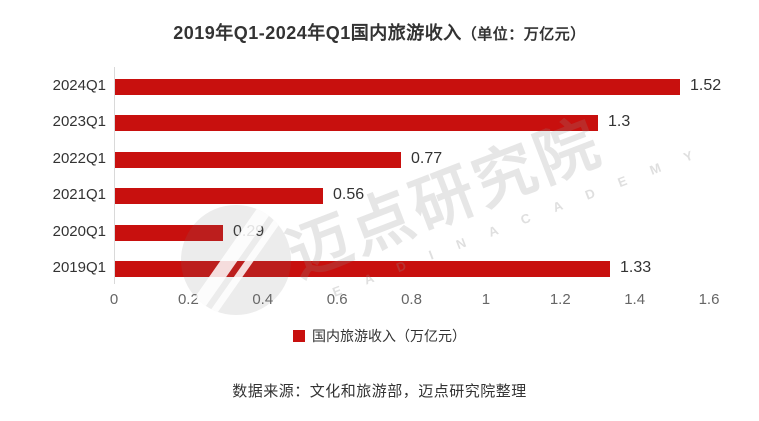 The height and width of the screenshot is (421, 759). Describe the element at coordinates (317, 33) in the screenshot. I see `chart-title-main: 2019年Q1-2024年Q1国内旅游收入` at that location.